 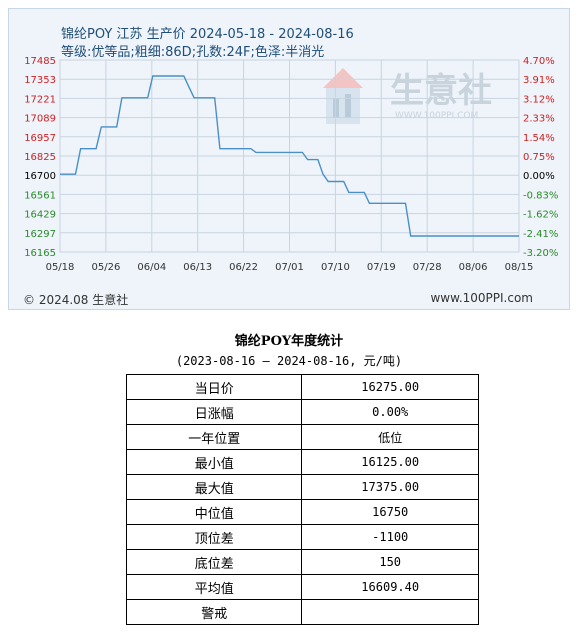 What do you see at coordinates (539, 80) in the screenshot?
I see `y-right-tick-label: 3.91%` at bounding box center [539, 80].